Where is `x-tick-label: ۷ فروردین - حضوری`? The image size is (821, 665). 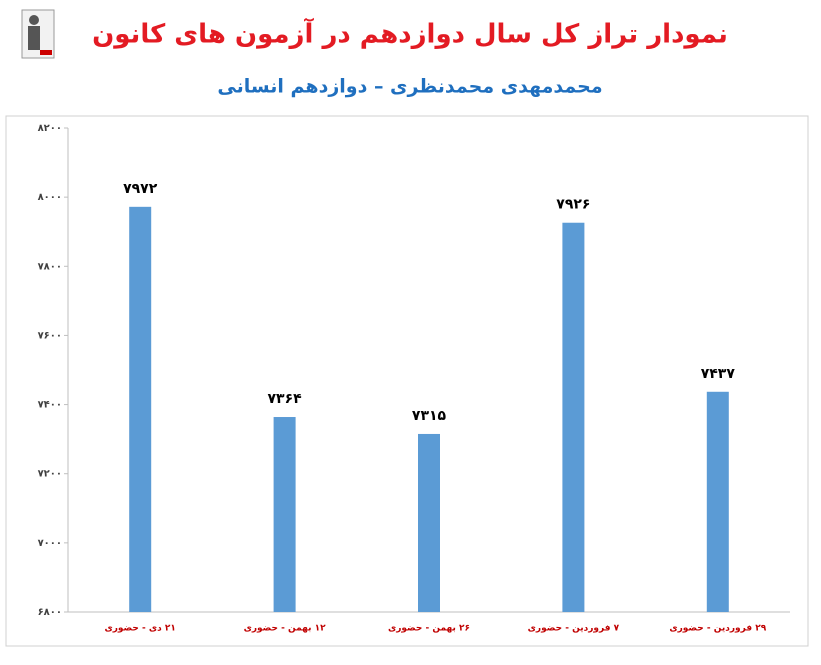 x-tick-label: ۷ فروردین - حضوری is located at coordinates (574, 629).